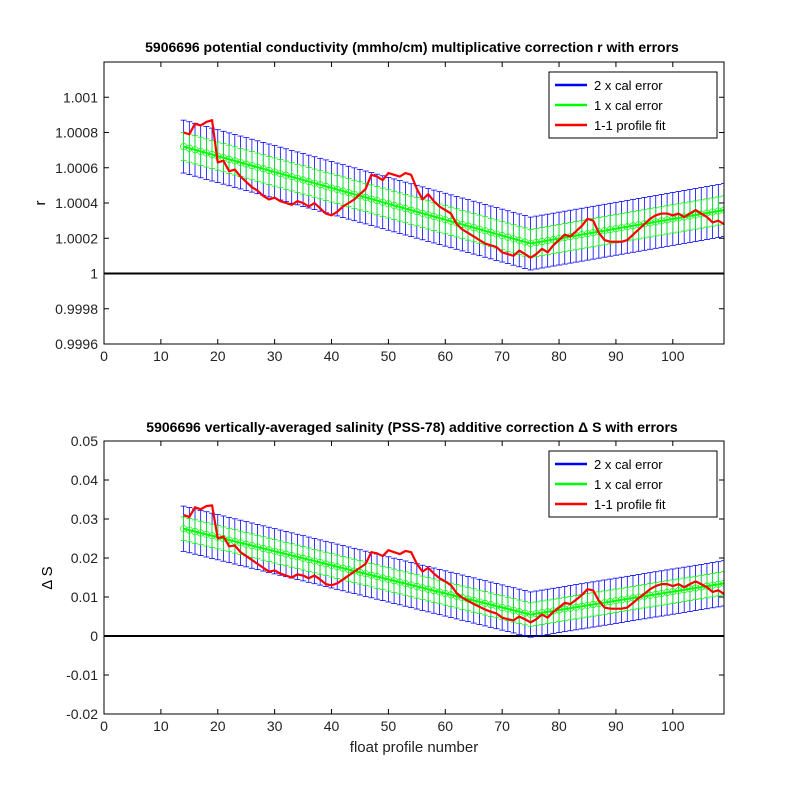  I want to click on legend-label: 1-1 profile fit, so click(630, 125).